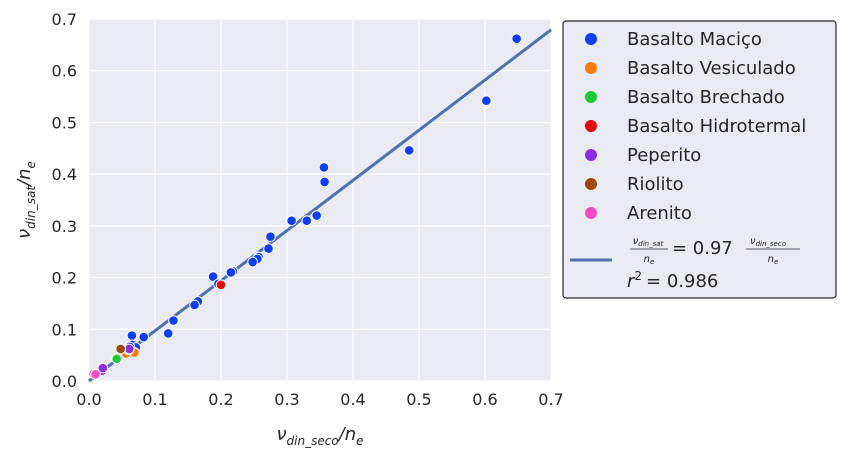  What do you see at coordinates (26, 200) in the screenshot?
I see `y-axis-label: νdin_sat/ne` at bounding box center [26, 200].